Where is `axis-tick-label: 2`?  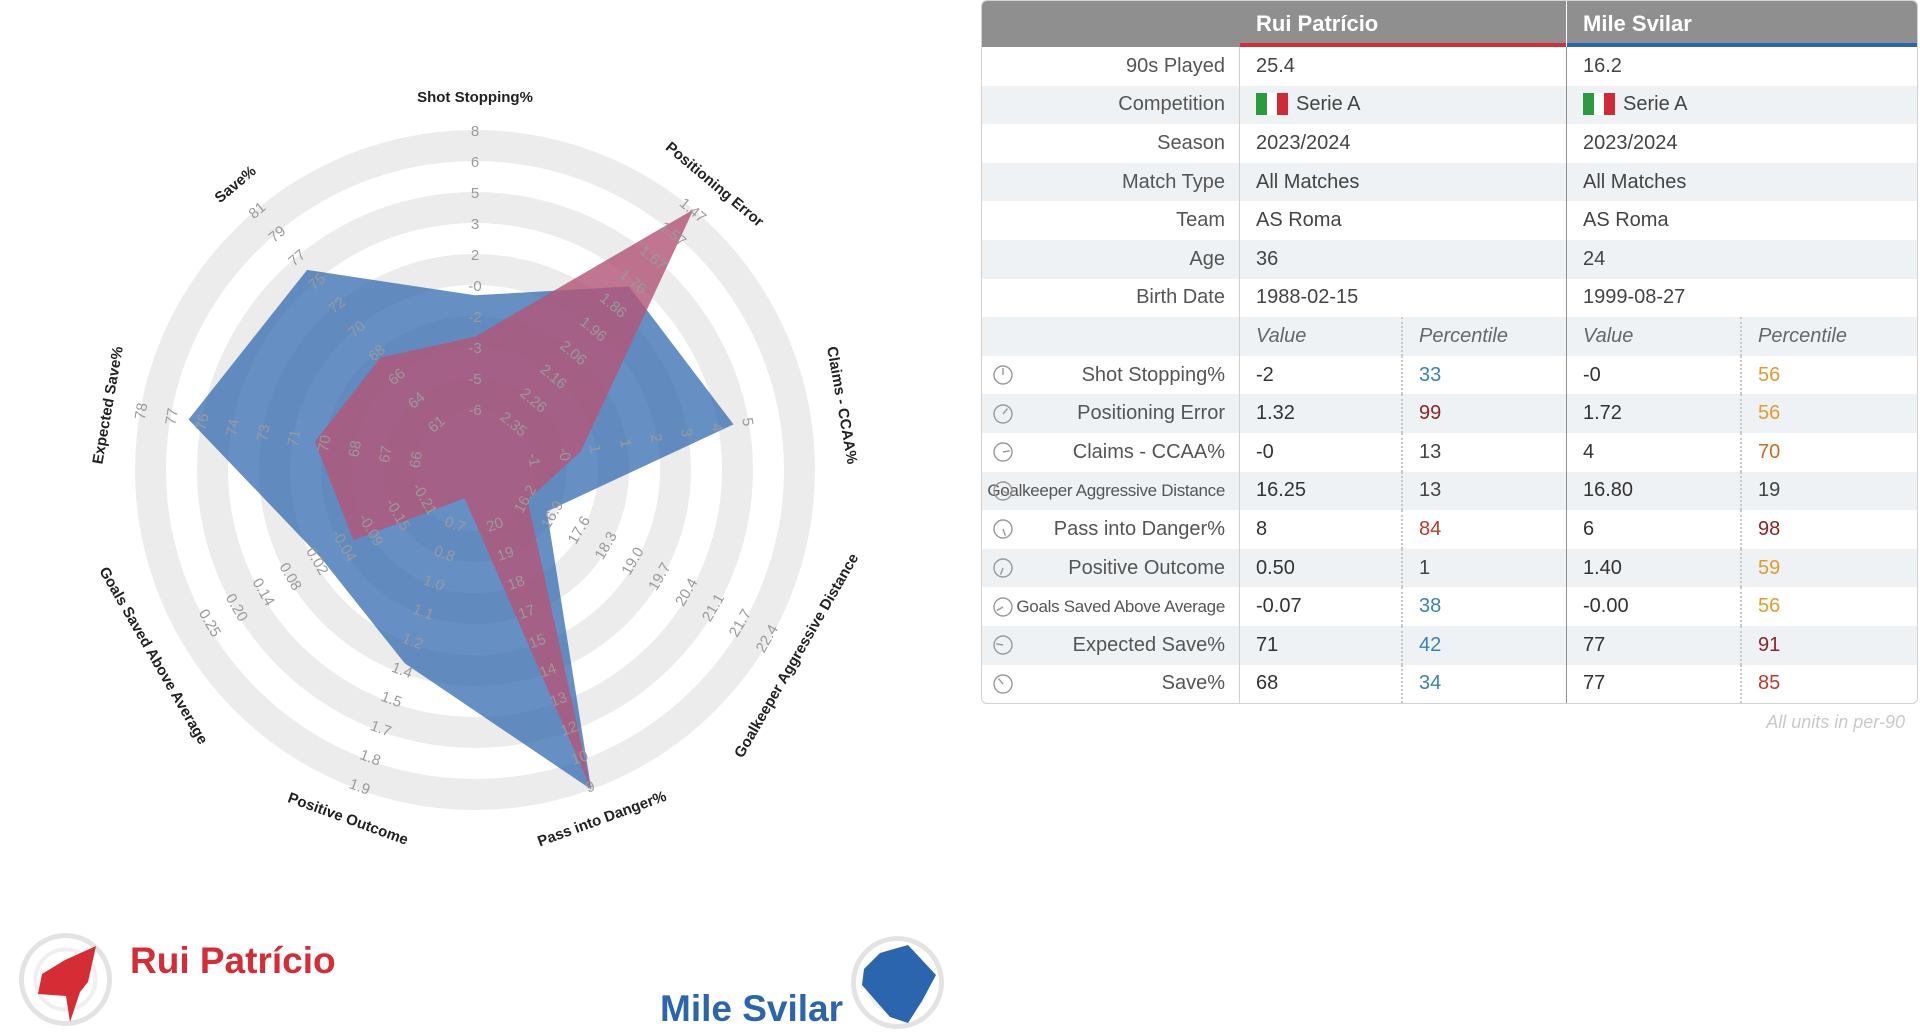
axis-tick-label: 2 is located at coordinates (656, 438).